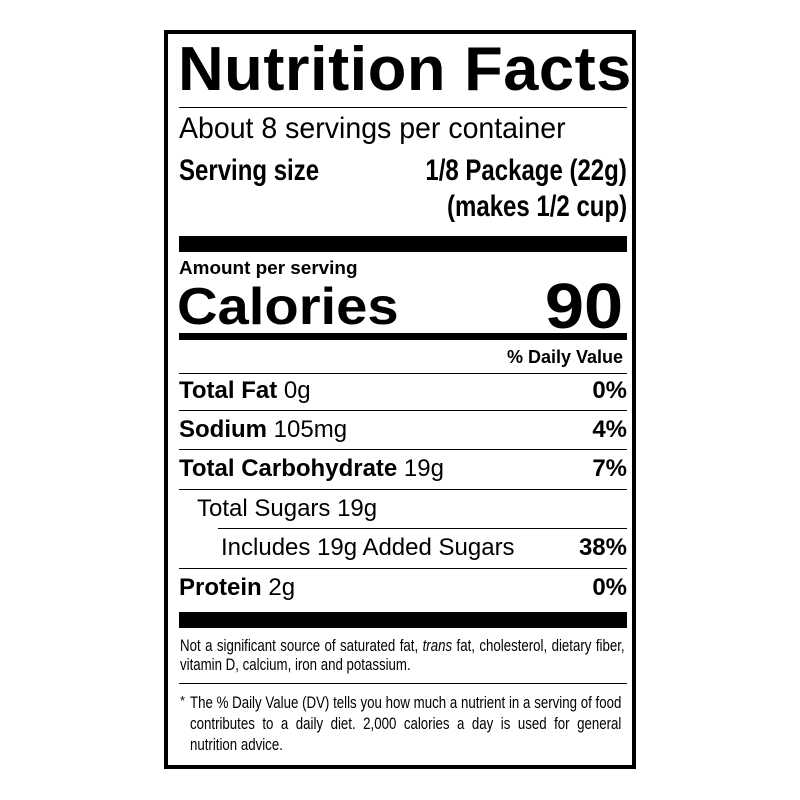 This screenshot has width=800, height=800. What do you see at coordinates (372, 128) in the screenshot?
I see `servings-per-container: About 8 servings per container` at bounding box center [372, 128].